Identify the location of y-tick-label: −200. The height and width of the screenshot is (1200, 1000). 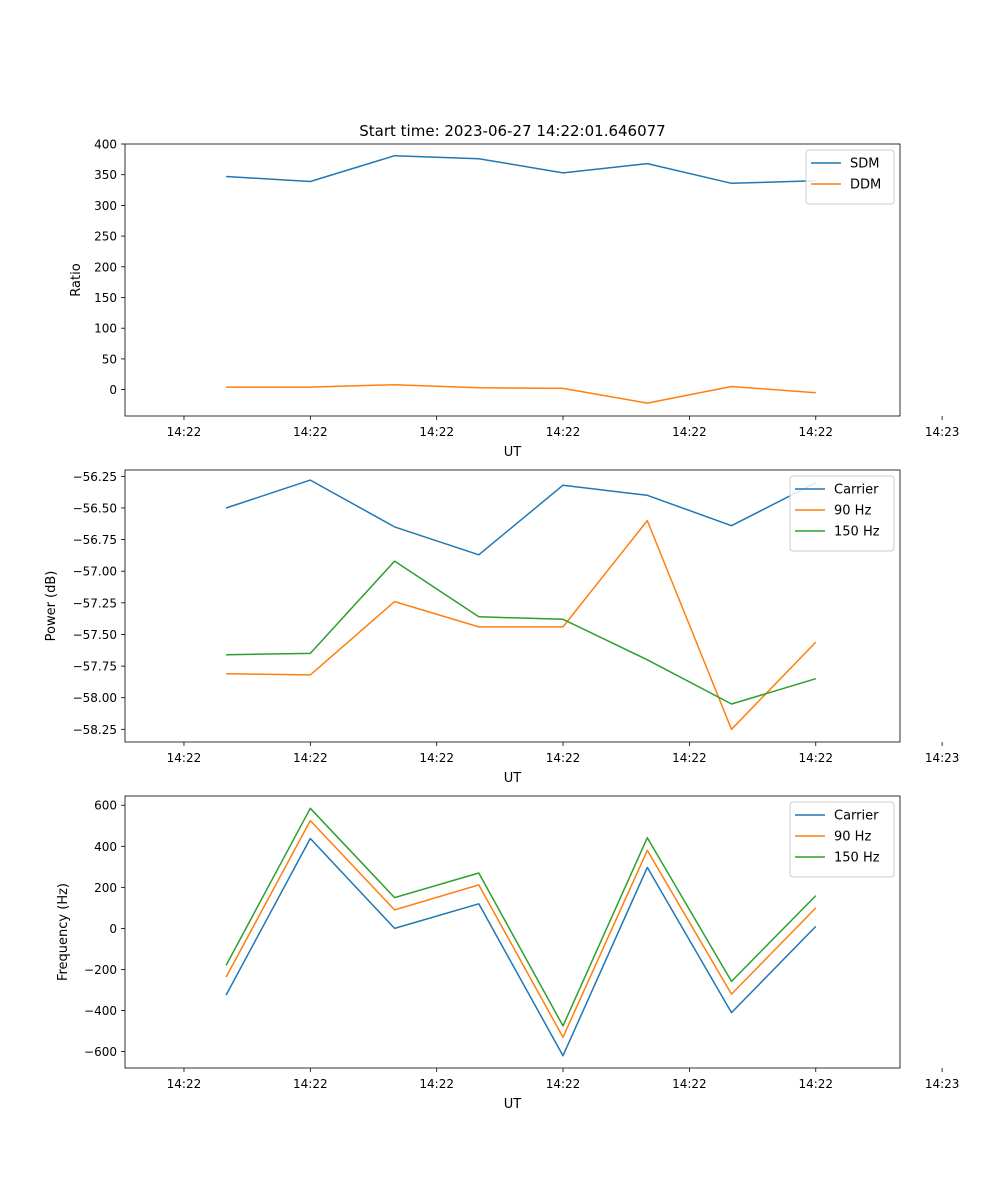
(100, 970).